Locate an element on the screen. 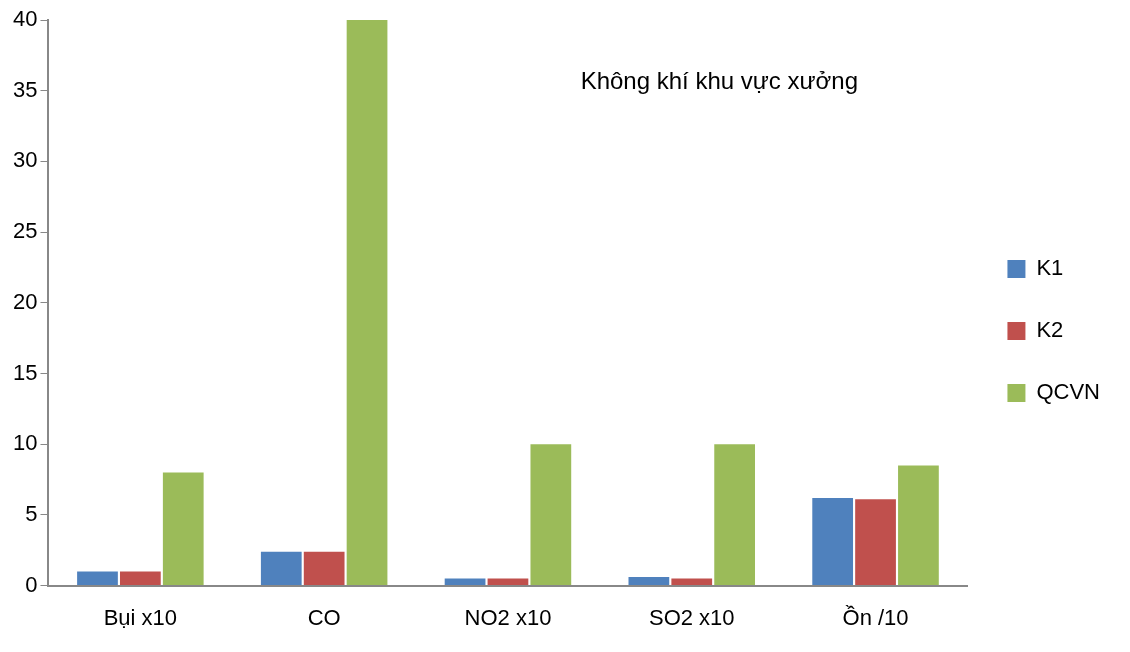 This screenshot has width=1130, height=652. x-tick-label: Bụi x10 is located at coordinates (140, 617).